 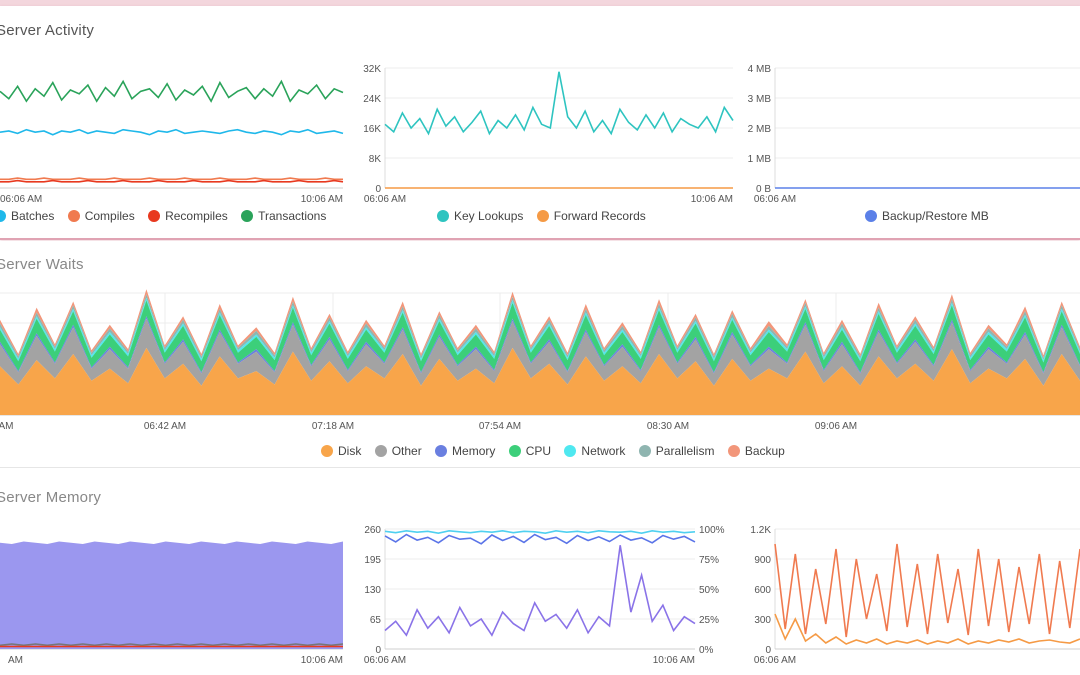 I want to click on activity-chart-1: 06:06 AM 10:06 AM, so click(x=180, y=122).